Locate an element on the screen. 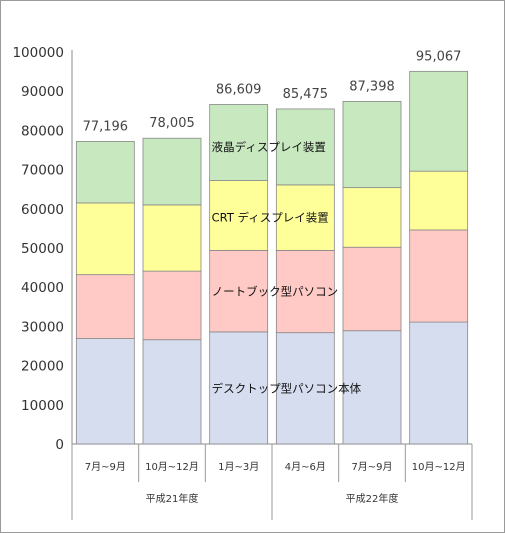  x-group-label: 平成21年度 is located at coordinates (172, 498).